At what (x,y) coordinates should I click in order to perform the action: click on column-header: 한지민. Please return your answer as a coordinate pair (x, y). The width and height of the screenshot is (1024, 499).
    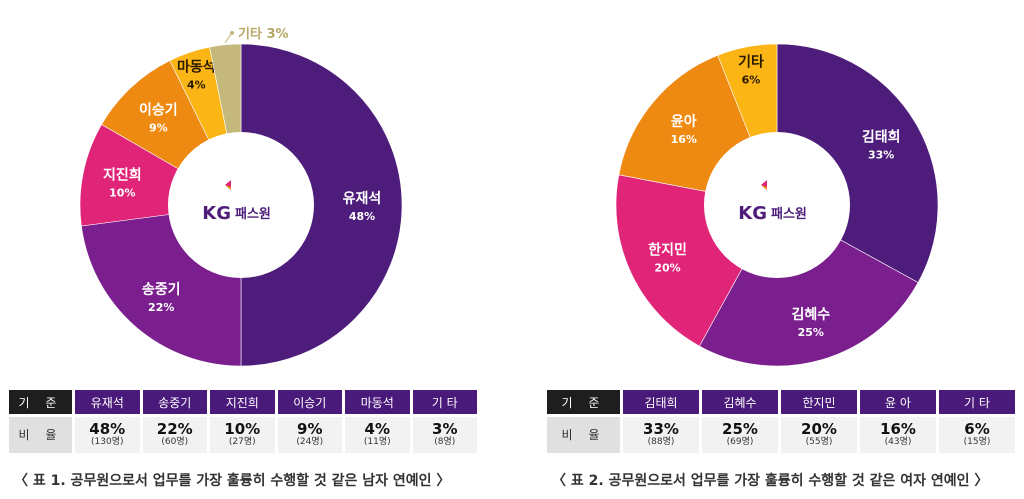
    Looking at the image, I should click on (819, 403).